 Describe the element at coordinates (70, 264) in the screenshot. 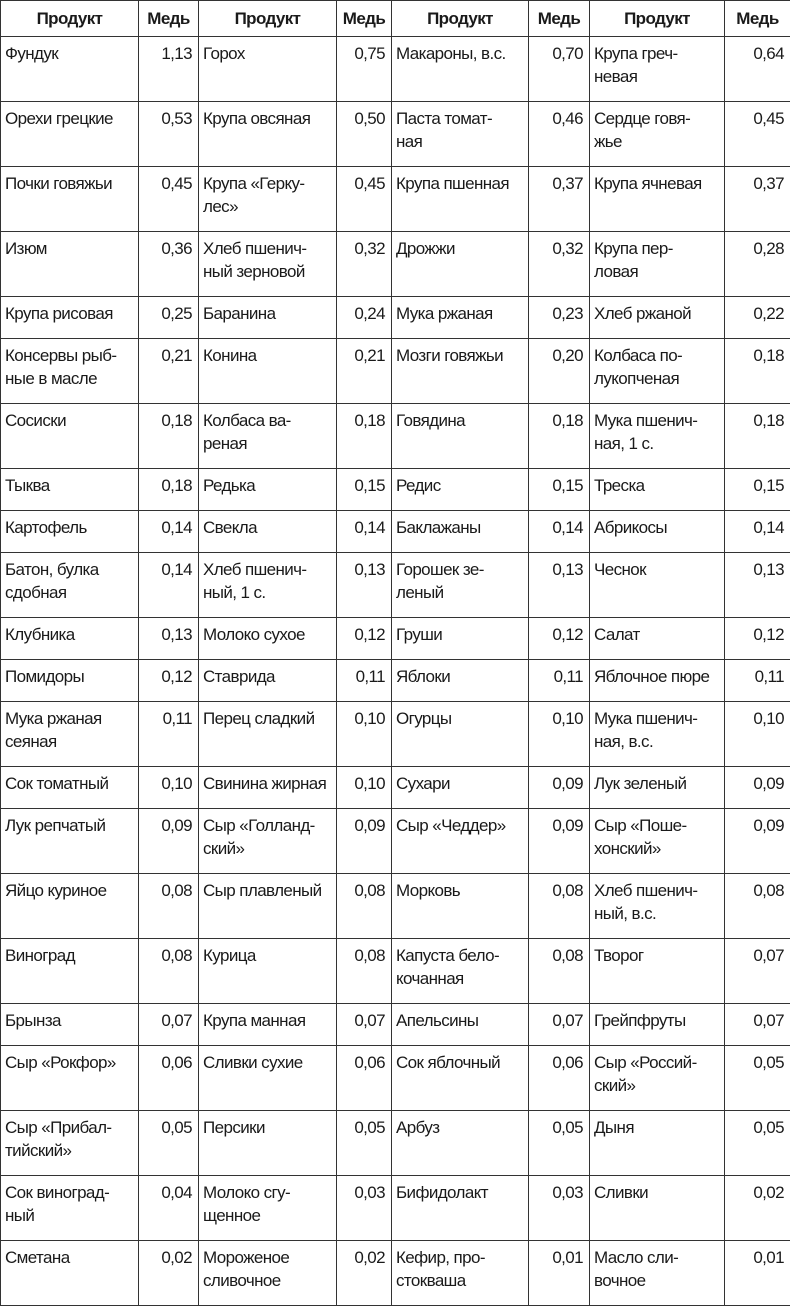

I see `product-name: Изюм` at that location.